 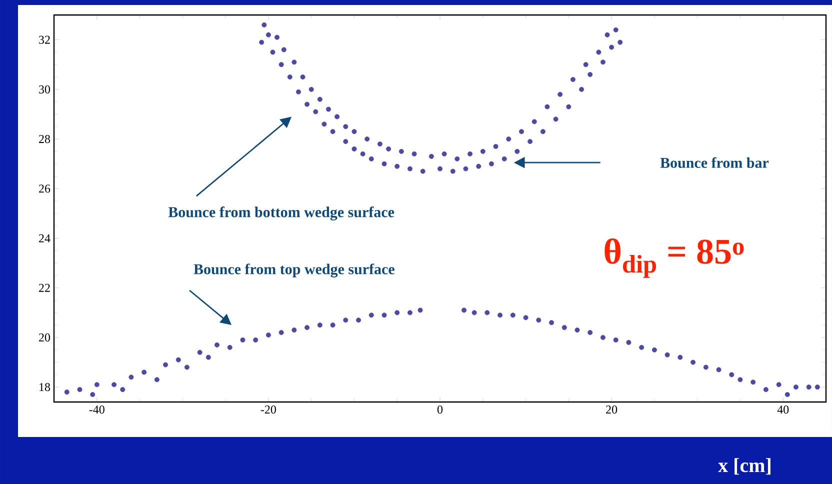 What do you see at coordinates (744, 466) in the screenshot?
I see `x-axis-title: x [cm]` at bounding box center [744, 466].